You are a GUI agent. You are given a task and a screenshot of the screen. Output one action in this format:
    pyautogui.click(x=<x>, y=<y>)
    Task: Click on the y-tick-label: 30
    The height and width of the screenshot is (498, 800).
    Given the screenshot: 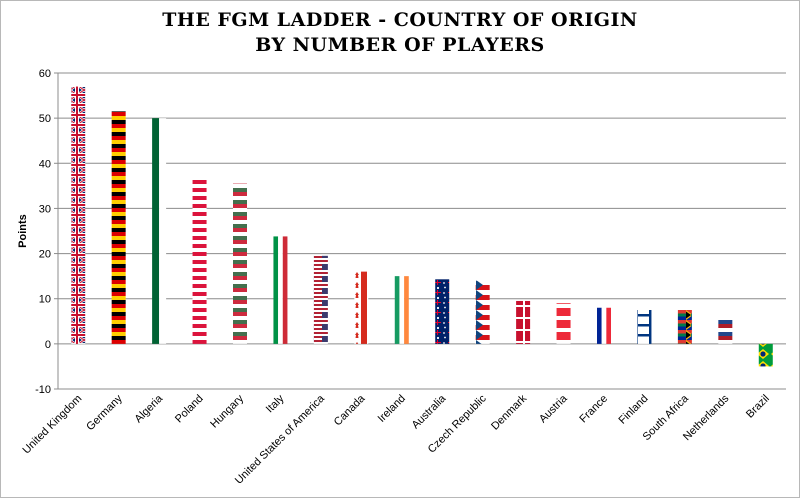 What is the action you would take?
    pyautogui.click(x=45, y=209)
    